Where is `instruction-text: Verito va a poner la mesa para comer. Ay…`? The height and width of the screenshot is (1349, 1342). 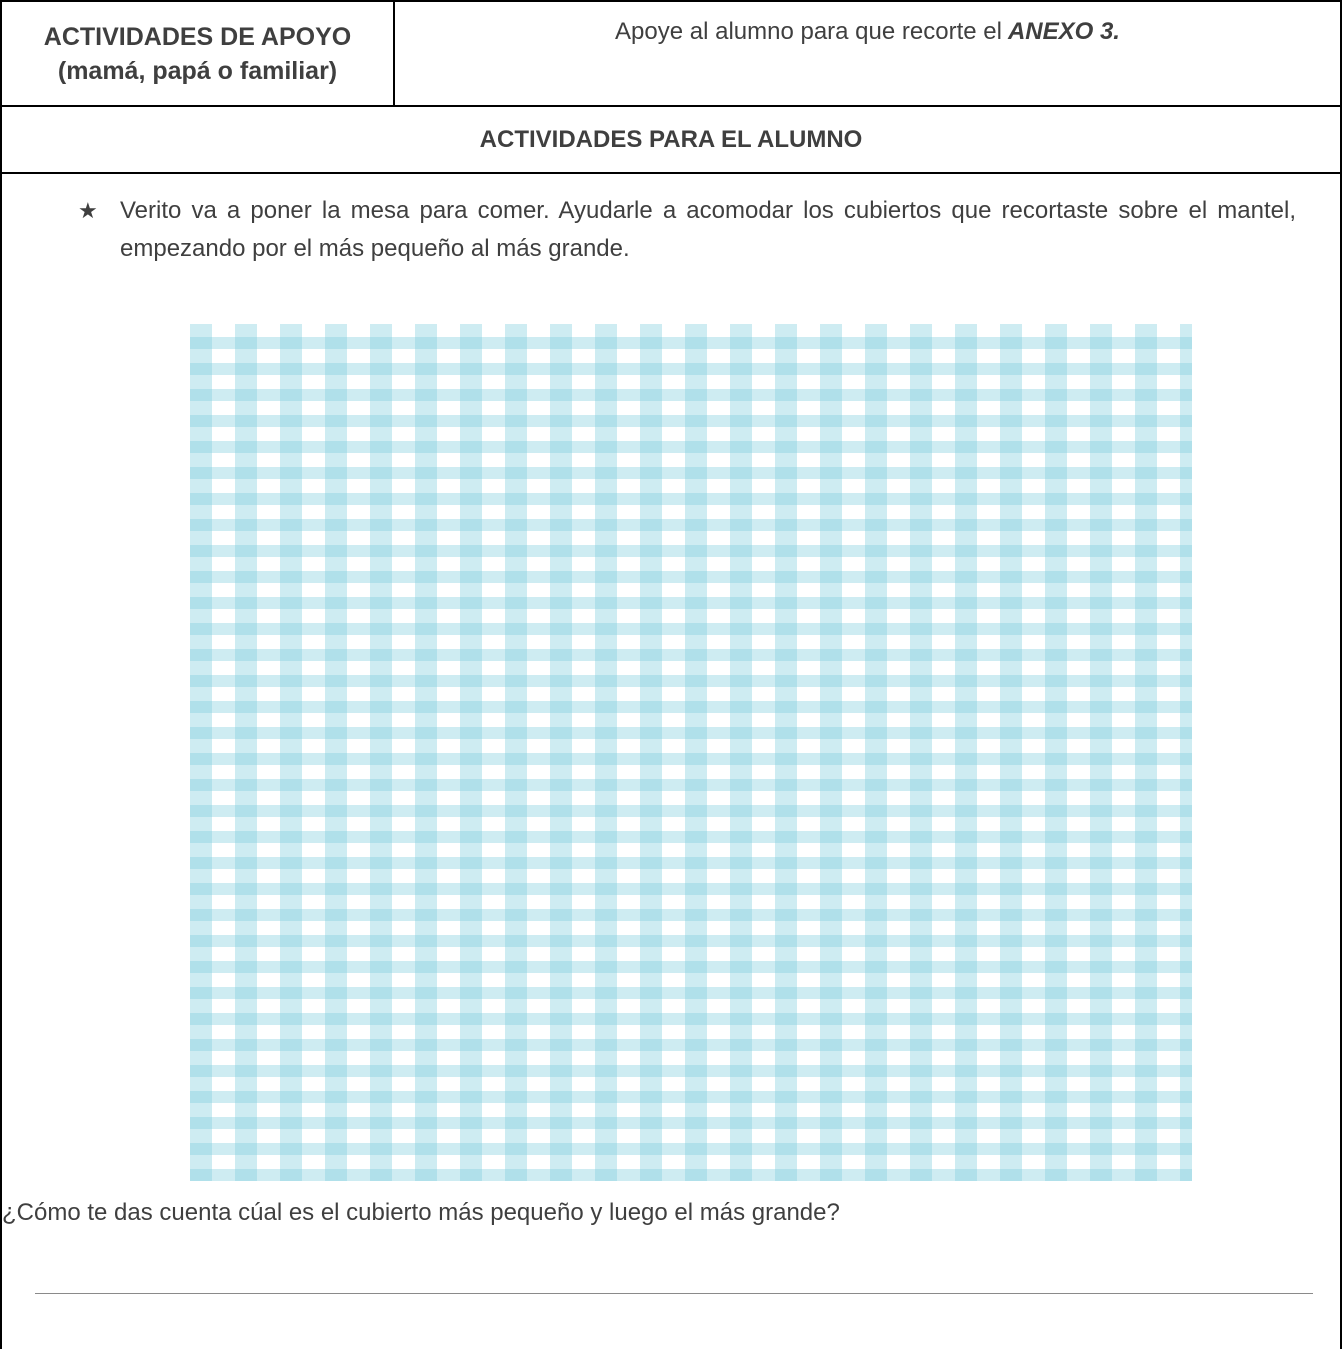 instruction-text: Verito va a poner la mesa para comer. Ay… is located at coordinates (708, 229).